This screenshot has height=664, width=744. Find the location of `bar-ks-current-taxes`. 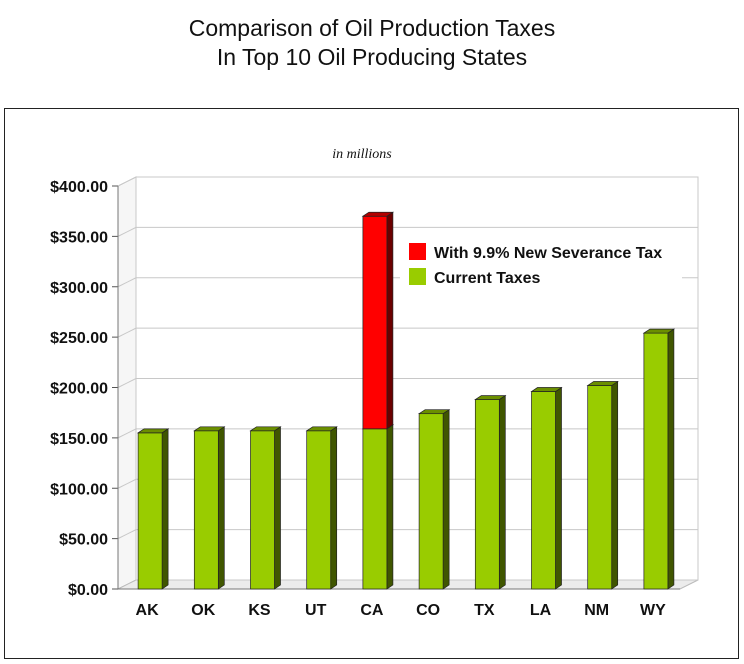

bar-ks-current-taxes is located at coordinates (265, 508).